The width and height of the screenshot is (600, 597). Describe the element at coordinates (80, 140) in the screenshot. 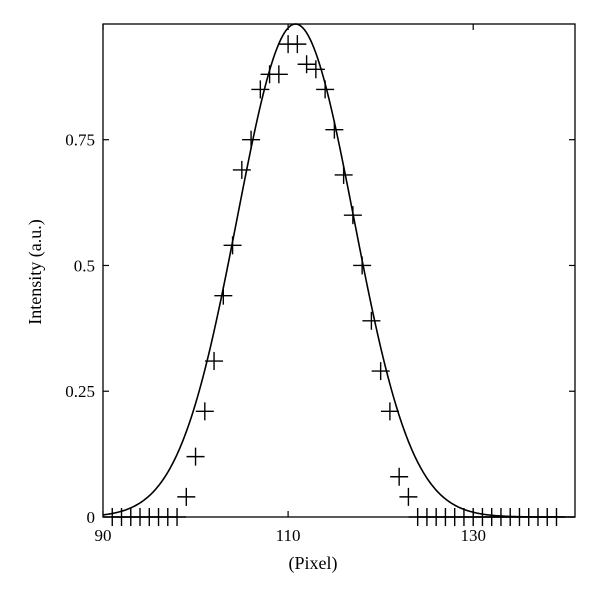

I see `y-tick-label: 0.75` at that location.